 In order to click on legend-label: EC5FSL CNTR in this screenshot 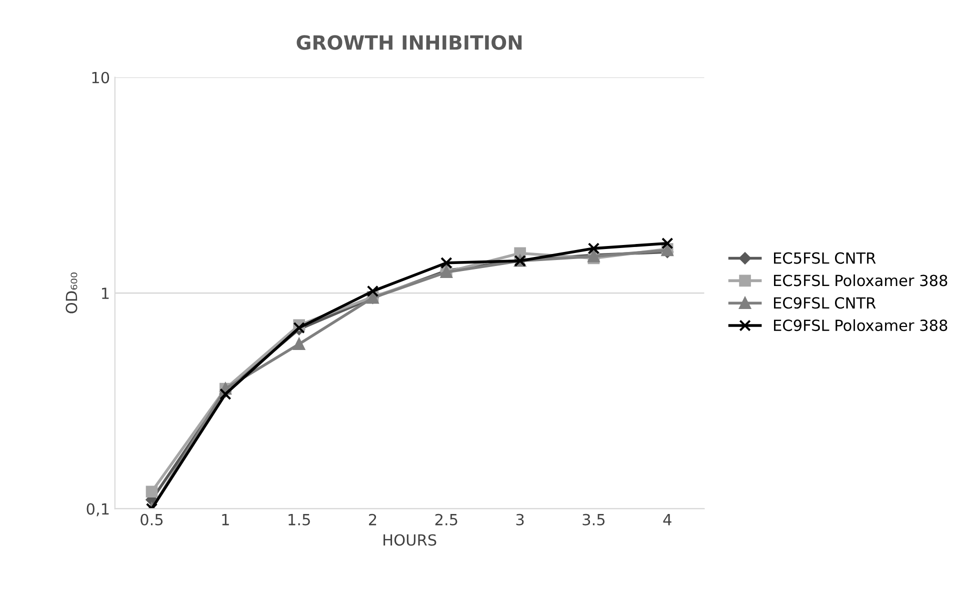, I will do `click(825, 258)`.